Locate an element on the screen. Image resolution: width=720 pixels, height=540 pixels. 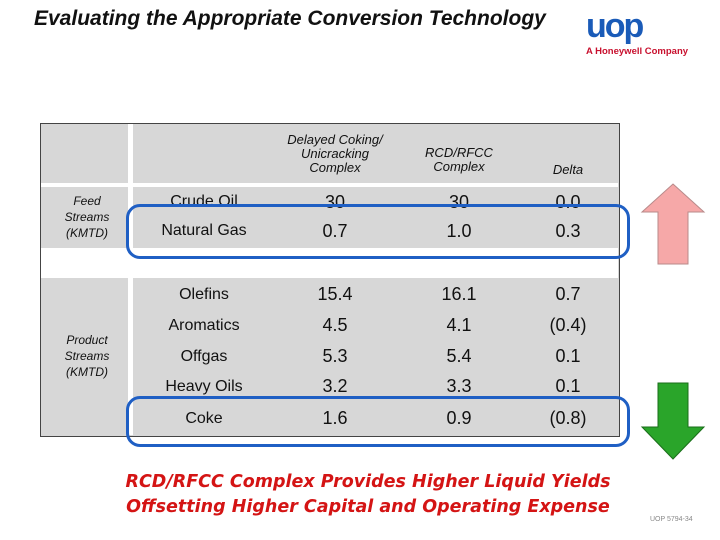
down-arrow-icon is located at coordinates (673, 421).